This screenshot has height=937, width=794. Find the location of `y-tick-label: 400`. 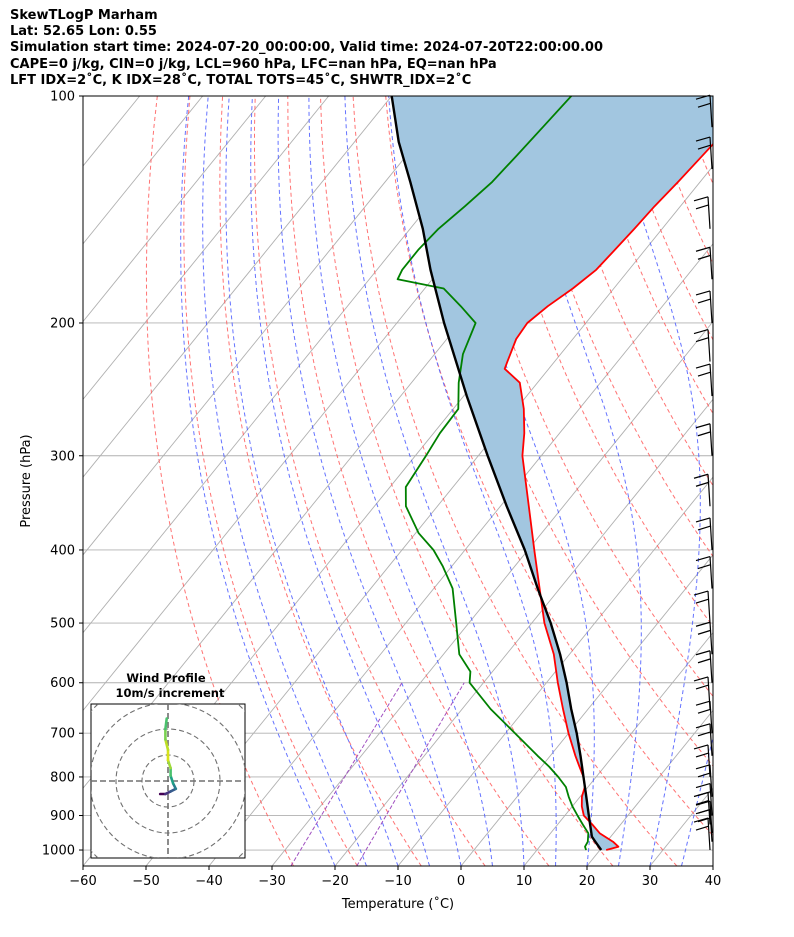

y-tick-label: 400 is located at coordinates (62, 550).